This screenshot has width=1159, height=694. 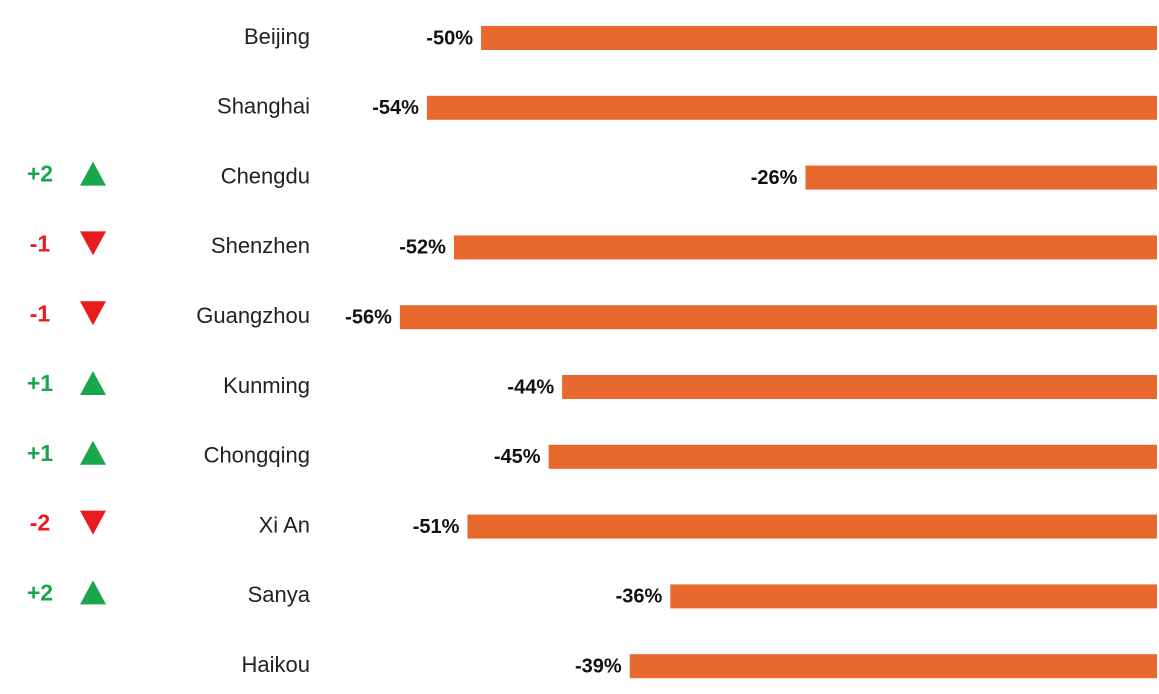 I want to click on city-label: Chongqing, so click(x=257, y=455).